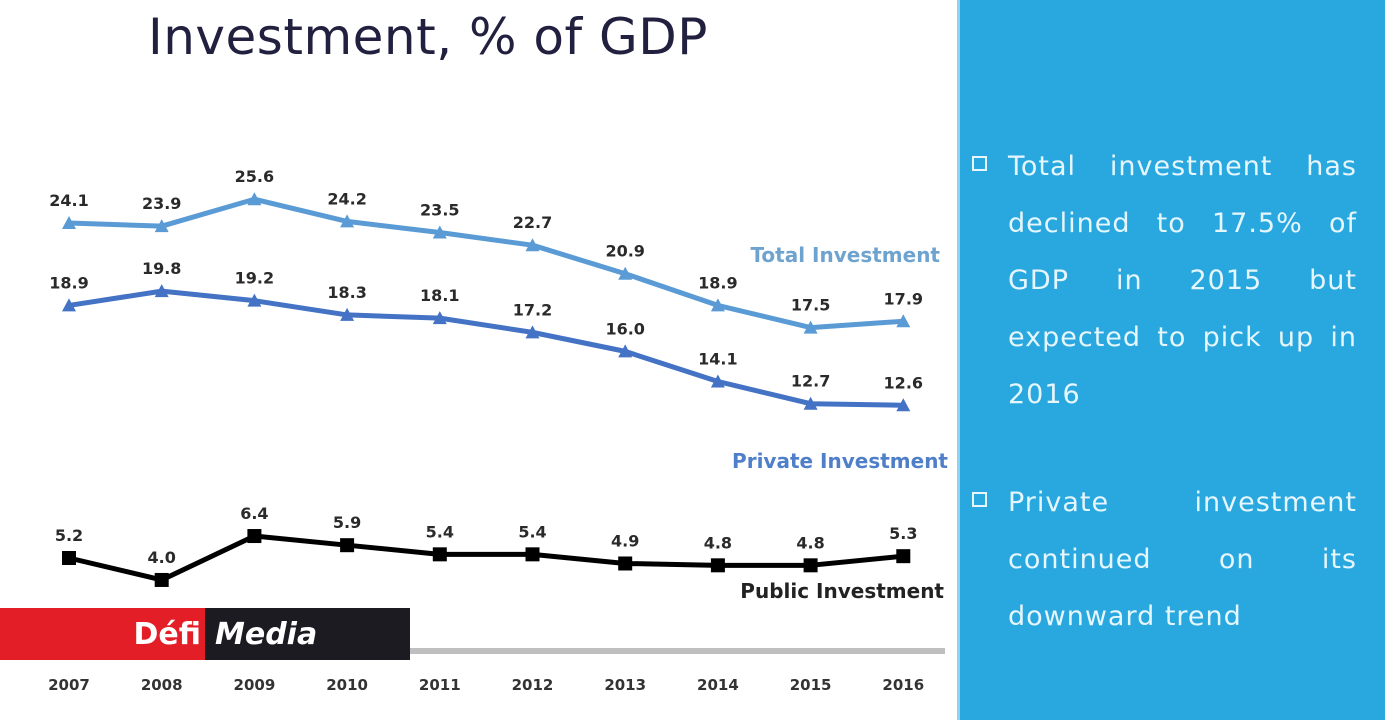 The height and width of the screenshot is (720, 1385). Describe the element at coordinates (440, 685) in the screenshot. I see `x-tick-label: 2011` at that location.